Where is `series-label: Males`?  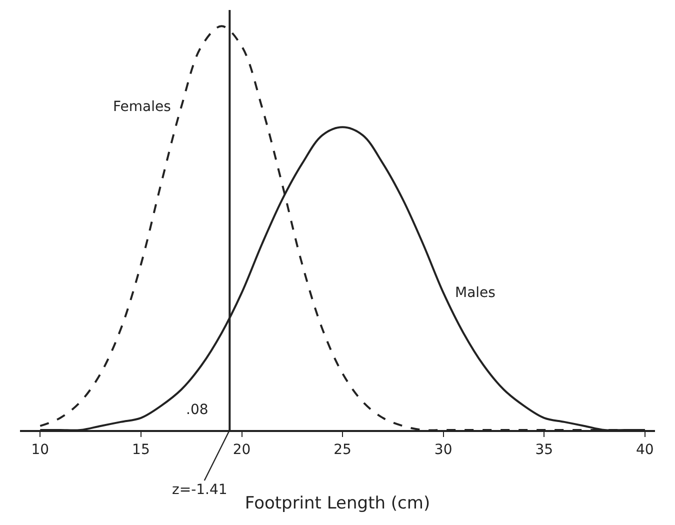
series-label: Males is located at coordinates (475, 293).